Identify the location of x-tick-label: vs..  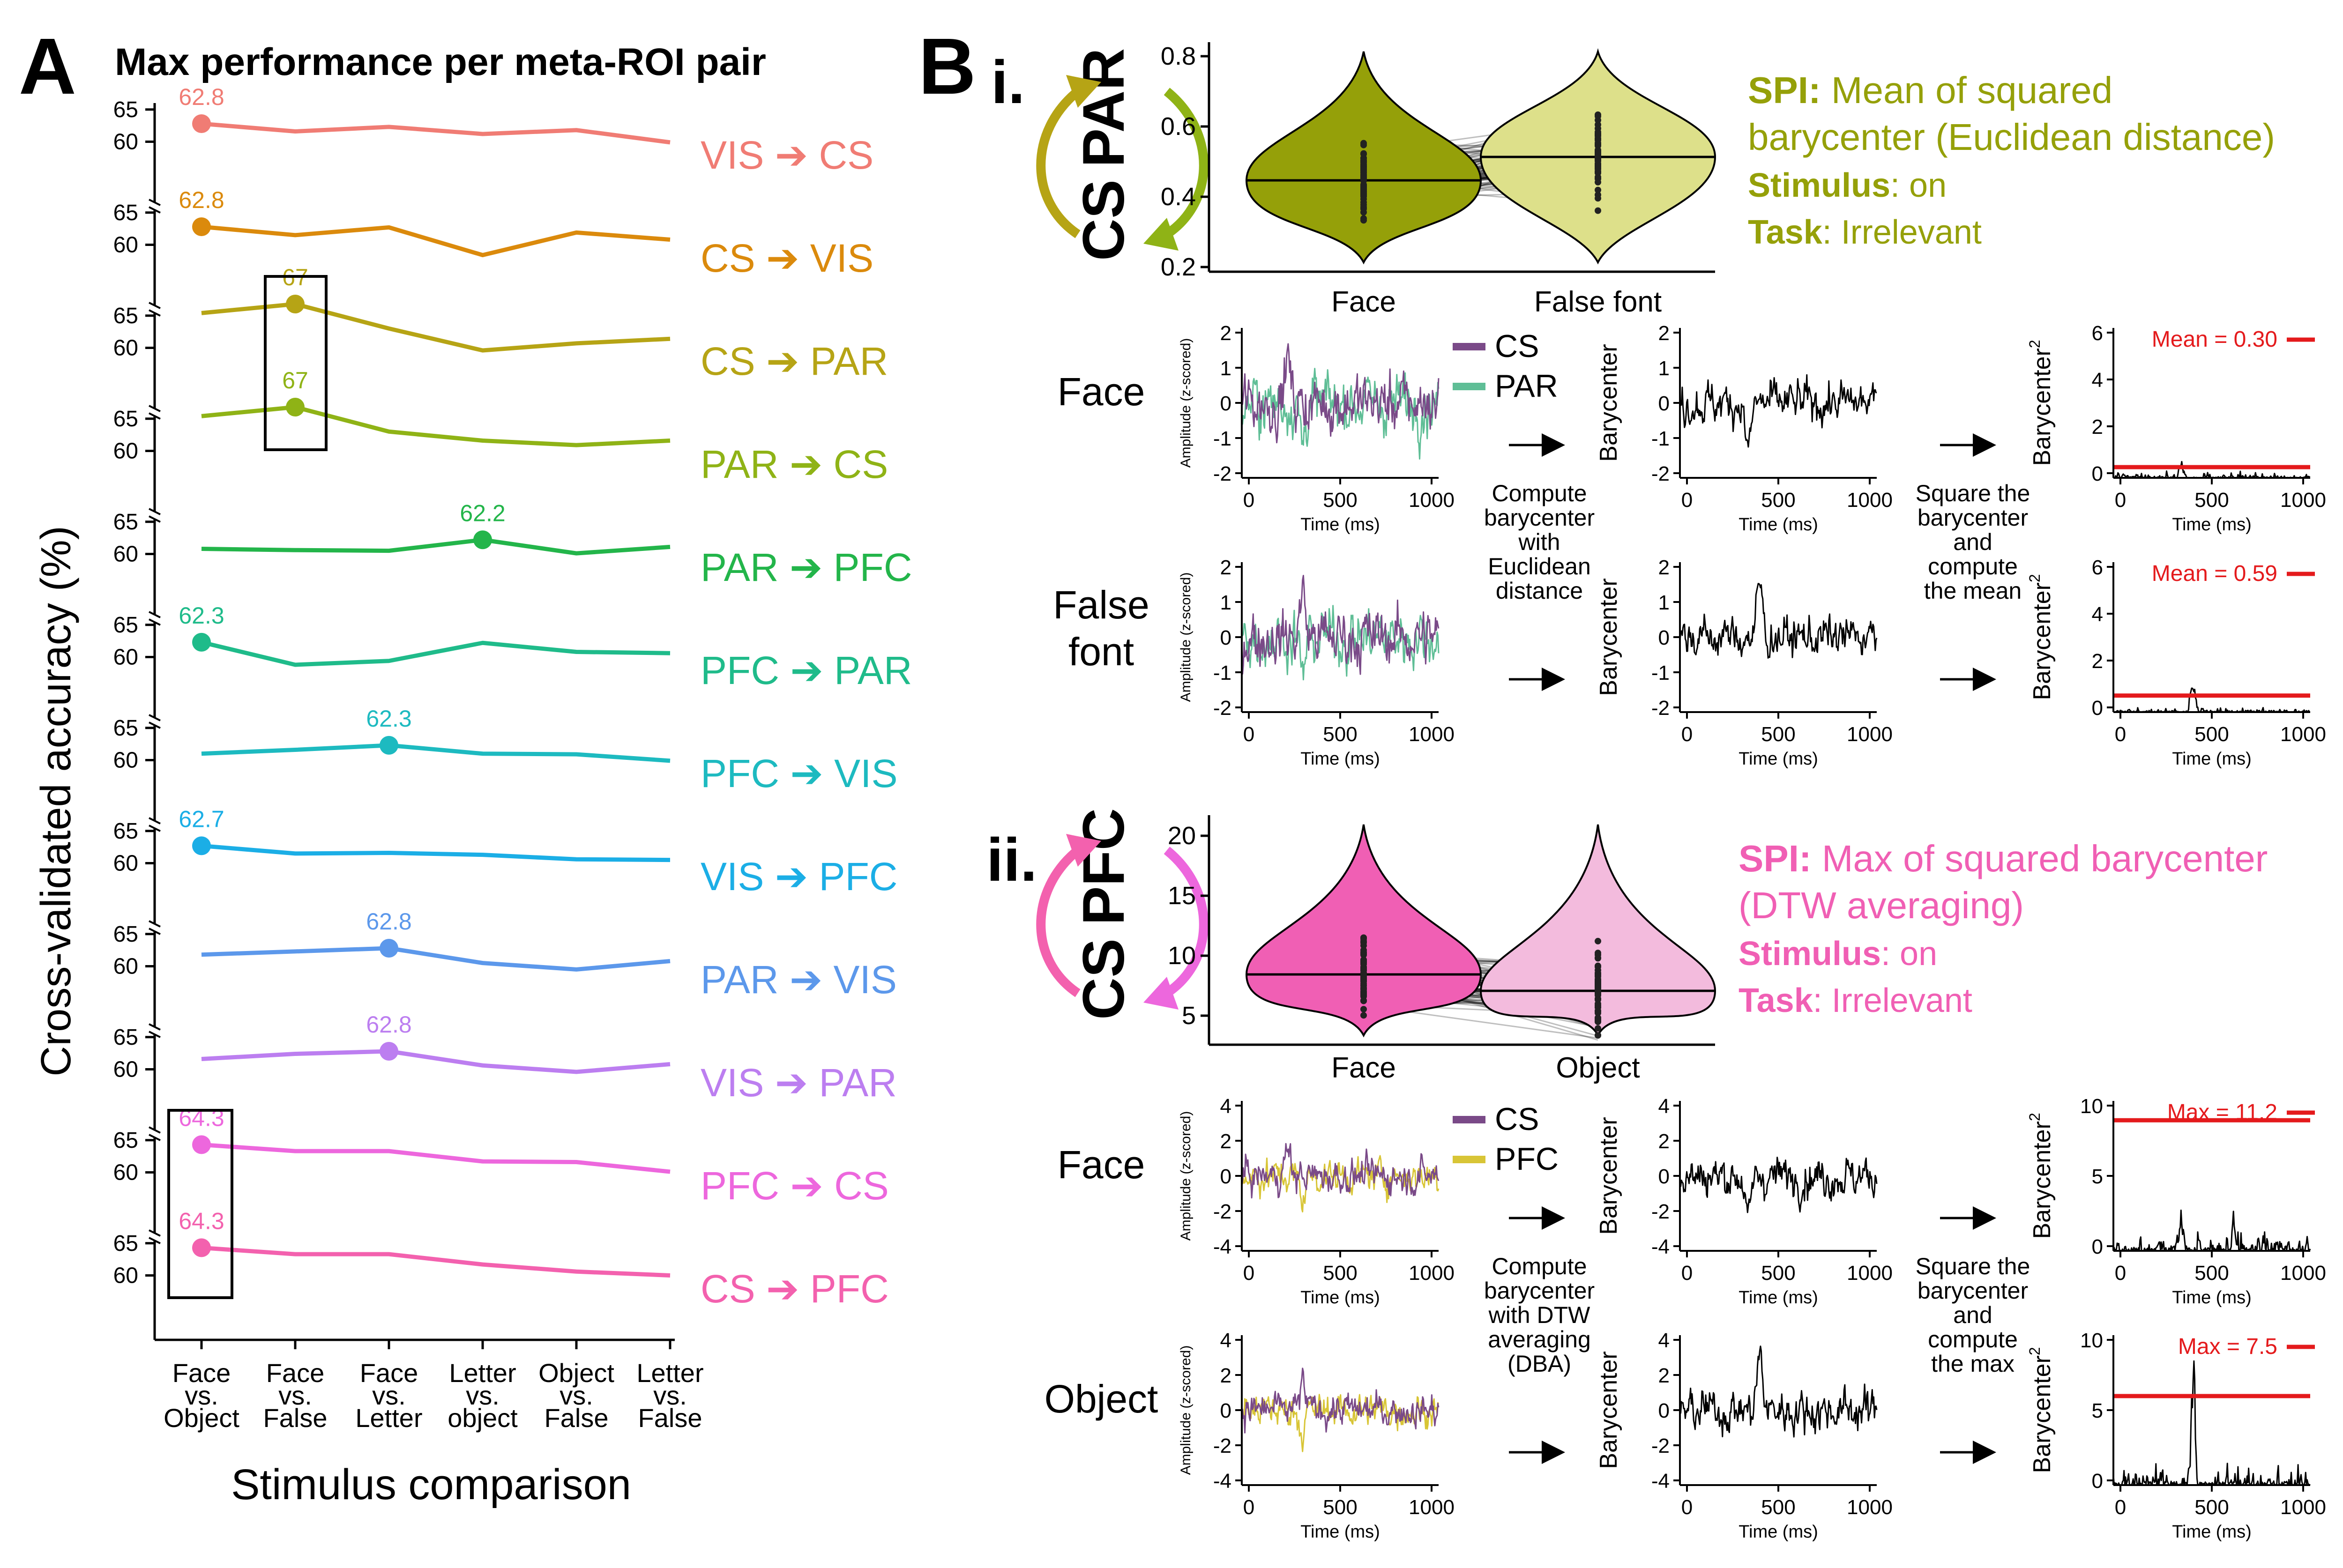
(483, 1395).